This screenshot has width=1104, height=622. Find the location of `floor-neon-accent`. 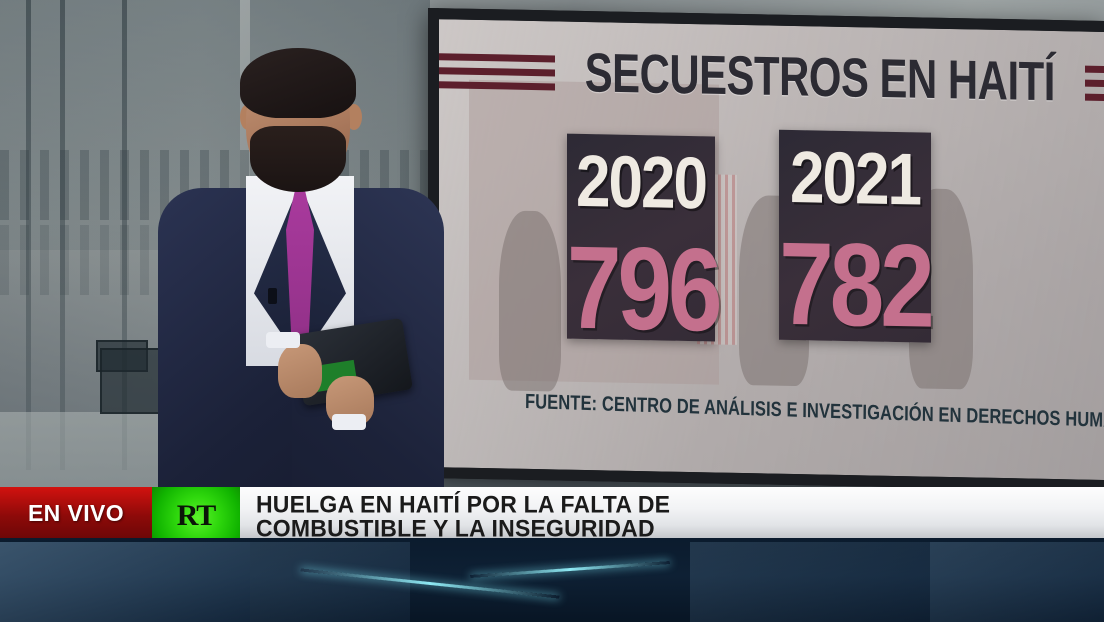

floor-neon-accent is located at coordinates (570, 569).